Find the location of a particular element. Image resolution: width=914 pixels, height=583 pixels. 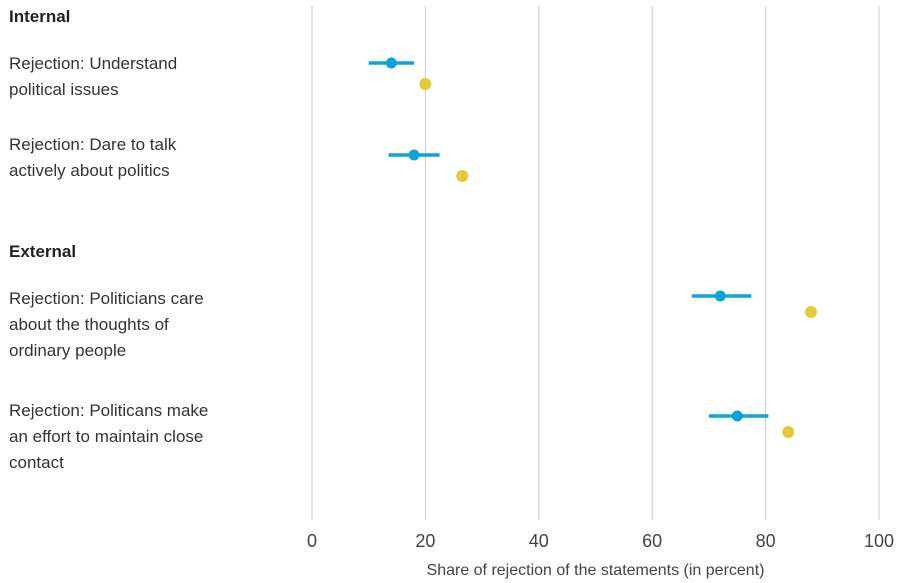

group-heading-external: External is located at coordinates (43, 251).